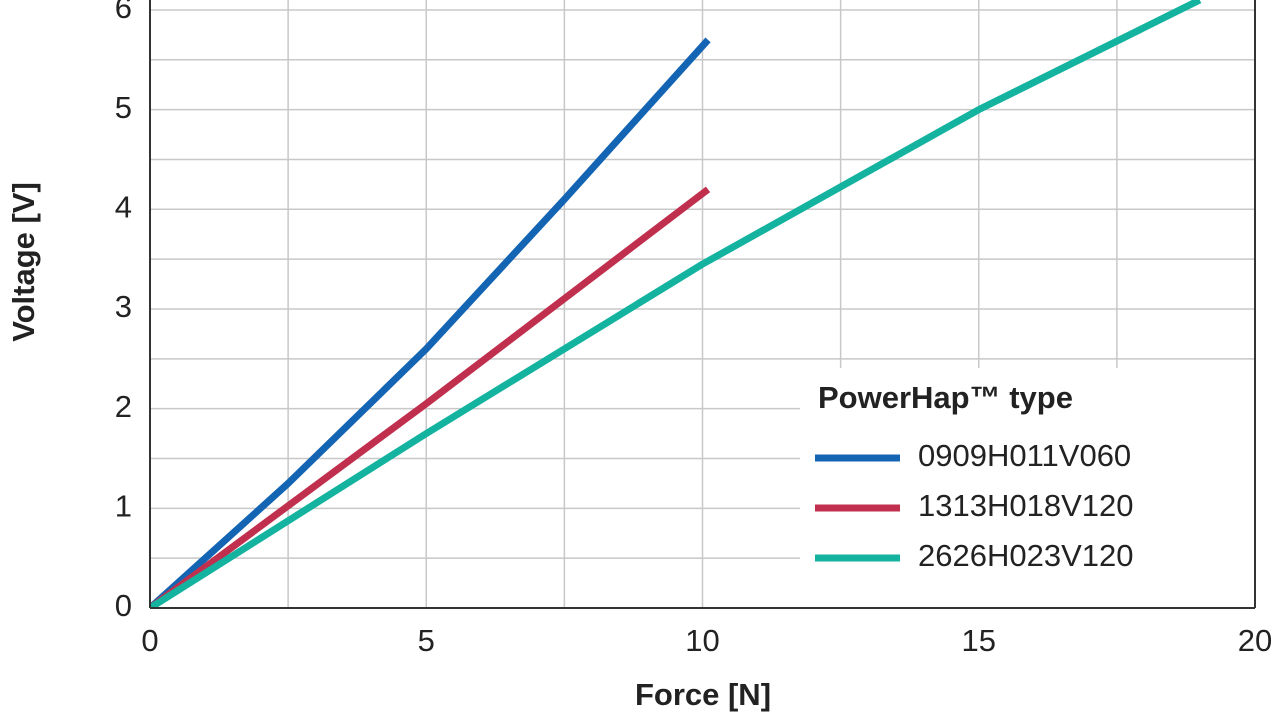 Image resolution: width=1280 pixels, height=721 pixels. What do you see at coordinates (123, 406) in the screenshot?
I see `y-tick-label: 2` at bounding box center [123, 406].